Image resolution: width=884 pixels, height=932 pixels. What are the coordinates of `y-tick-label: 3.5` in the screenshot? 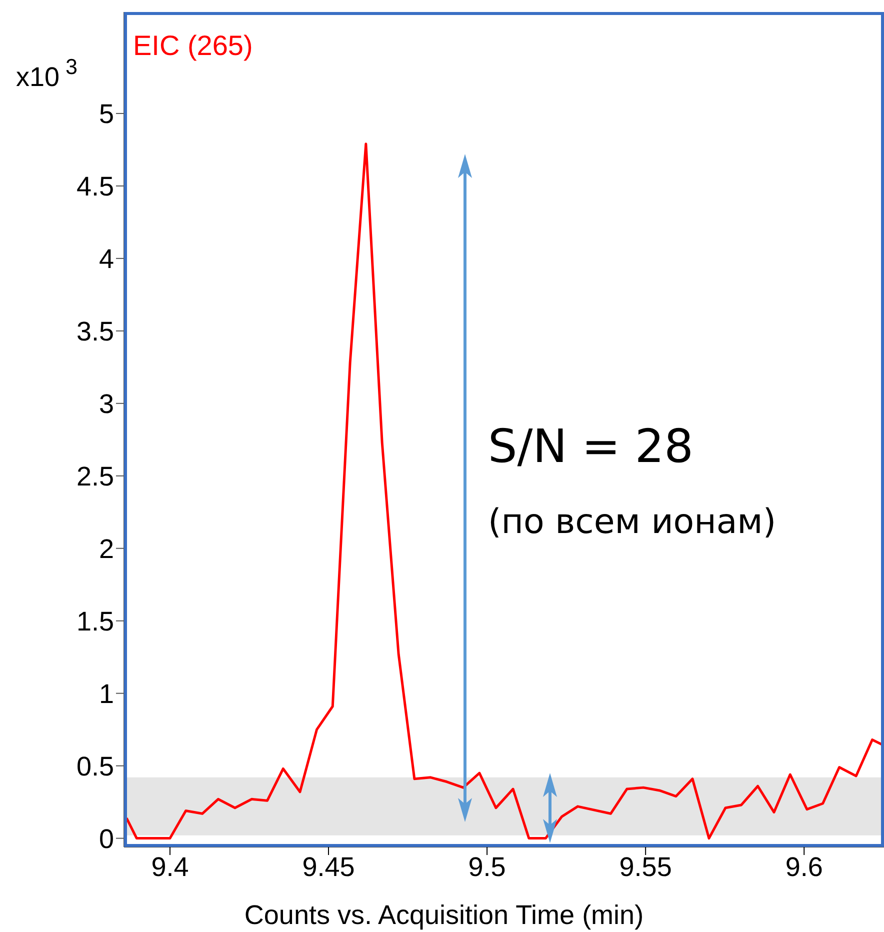 It's located at (95, 331).